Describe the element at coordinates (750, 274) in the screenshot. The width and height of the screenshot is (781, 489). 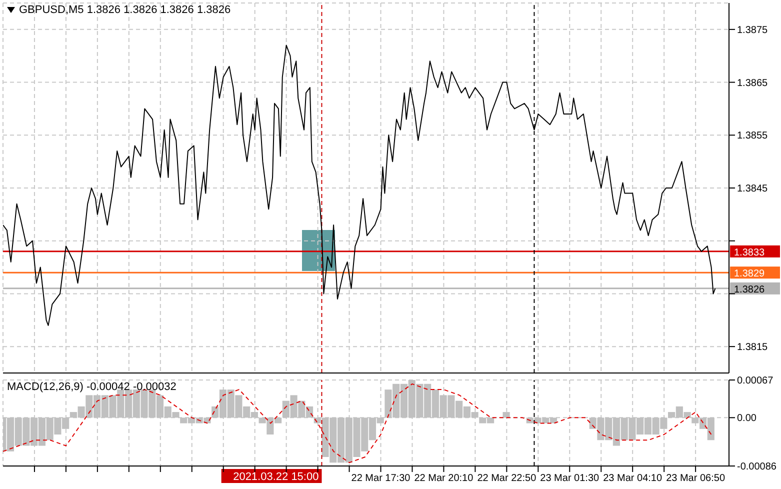
I see `ref-line-label: 1.3829` at that location.